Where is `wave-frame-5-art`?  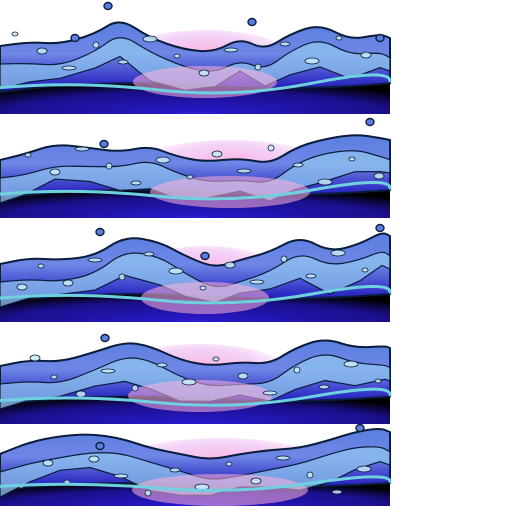 wave-frame-5-art is located at coordinates (196, 464).